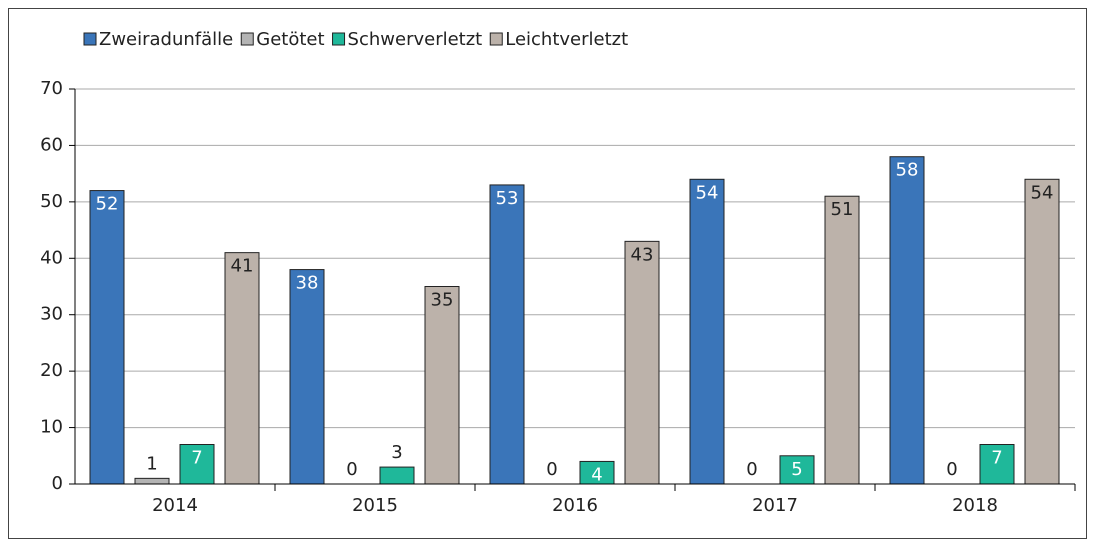 The width and height of the screenshot is (1096, 544). I want to click on data-label: 4, so click(596, 474).